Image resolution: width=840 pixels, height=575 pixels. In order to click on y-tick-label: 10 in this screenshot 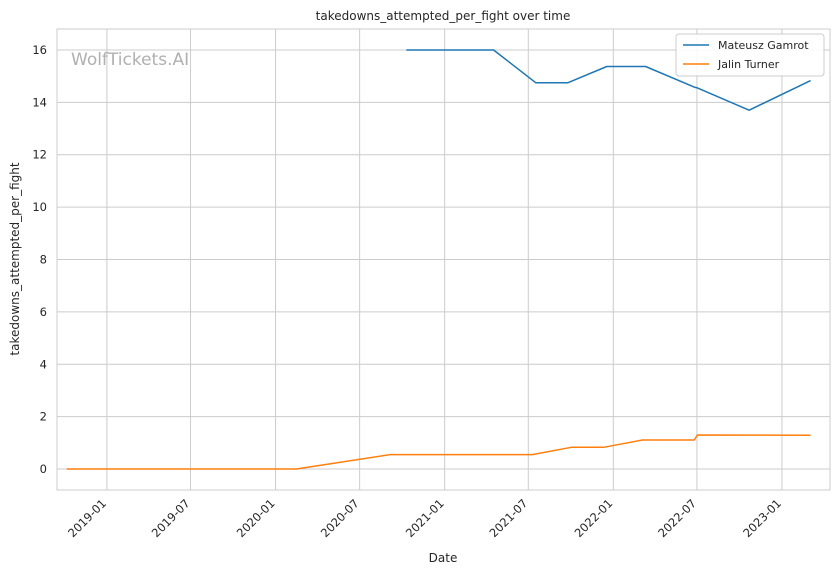, I will do `click(39, 207)`.